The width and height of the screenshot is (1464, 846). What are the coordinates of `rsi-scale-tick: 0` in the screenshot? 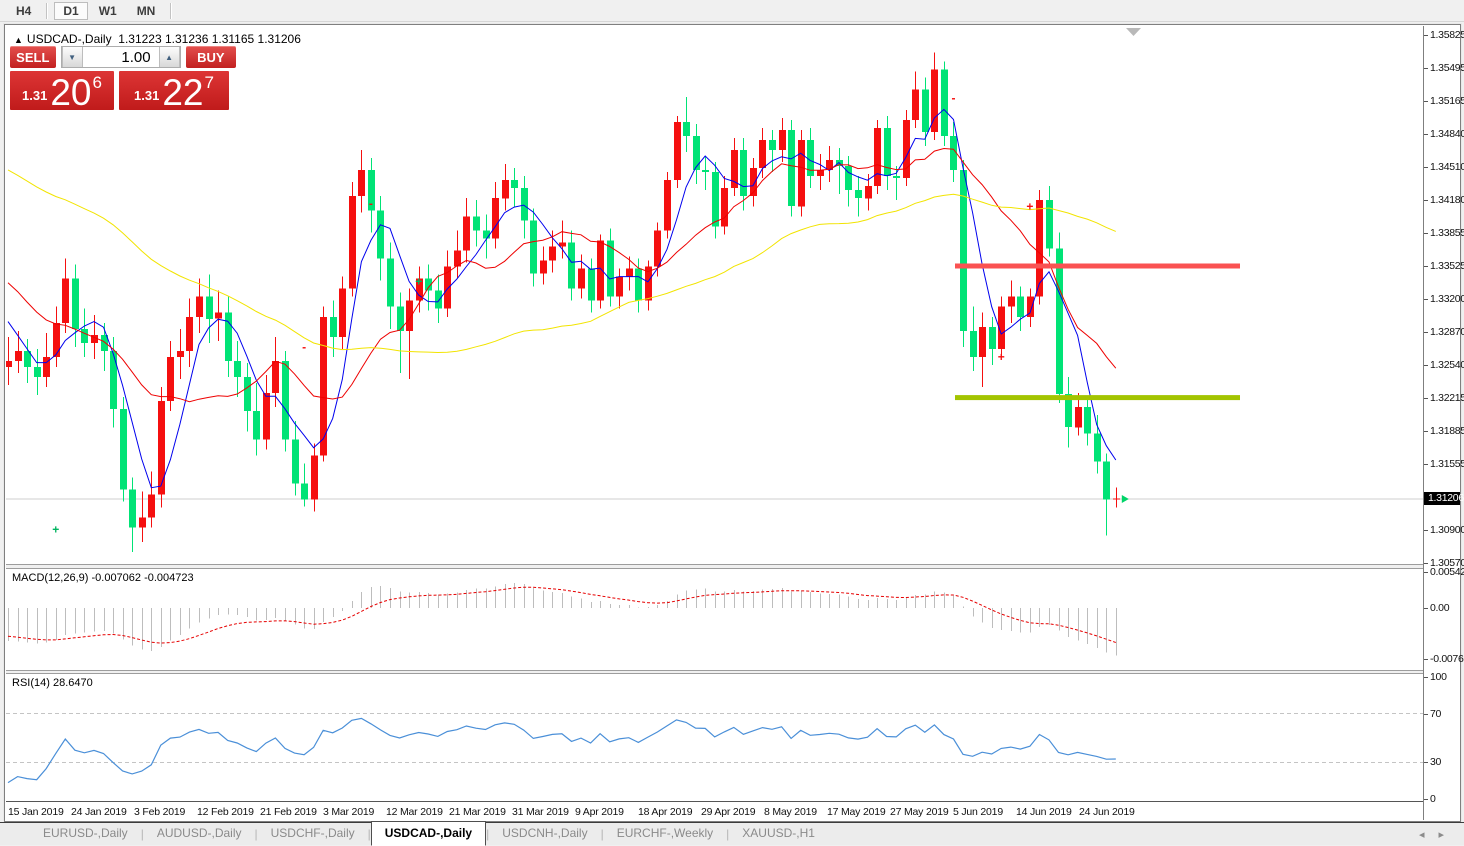 It's located at (1430, 799).